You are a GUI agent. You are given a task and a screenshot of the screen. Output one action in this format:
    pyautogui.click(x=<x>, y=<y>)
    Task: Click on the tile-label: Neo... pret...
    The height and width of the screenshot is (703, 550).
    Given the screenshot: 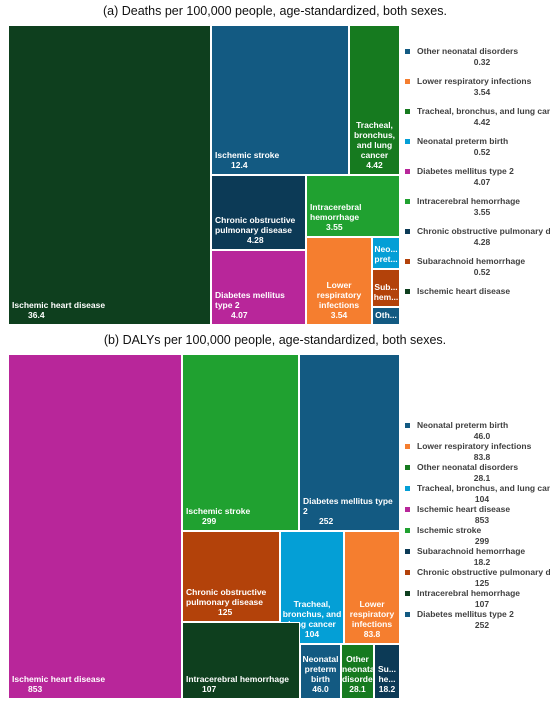 What is the action you would take?
    pyautogui.click(x=386, y=254)
    